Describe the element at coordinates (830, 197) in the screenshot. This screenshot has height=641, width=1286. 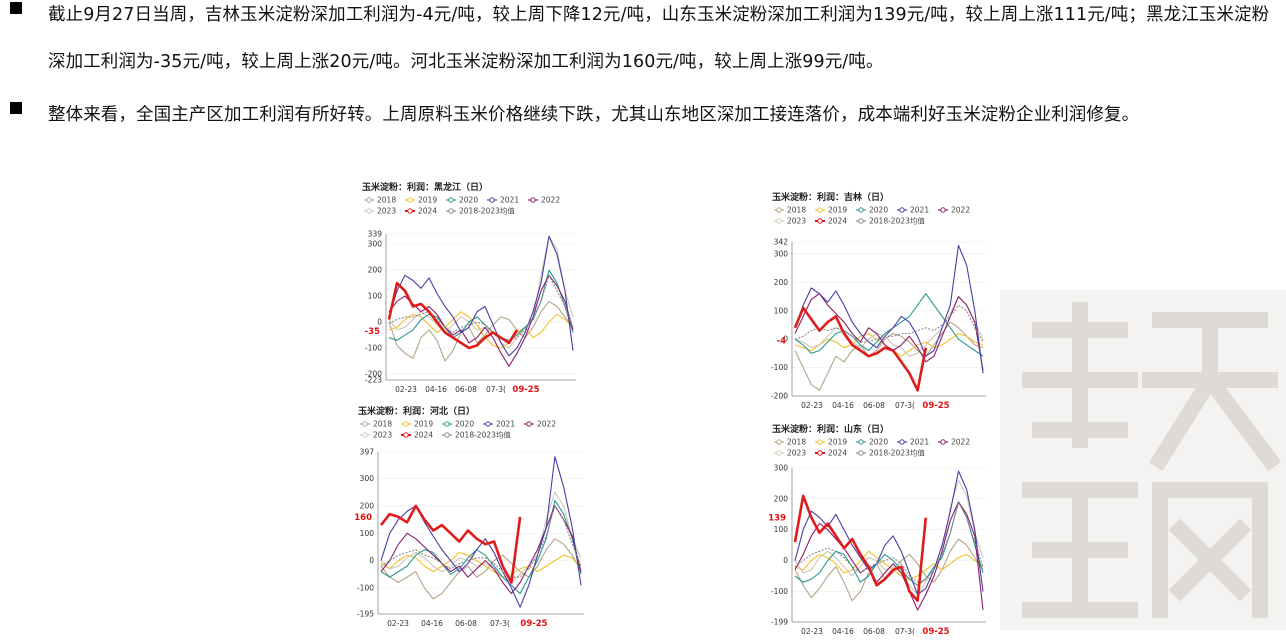
I see `chart-title: 玉米淀粉：利润：吉林（日）` at that location.